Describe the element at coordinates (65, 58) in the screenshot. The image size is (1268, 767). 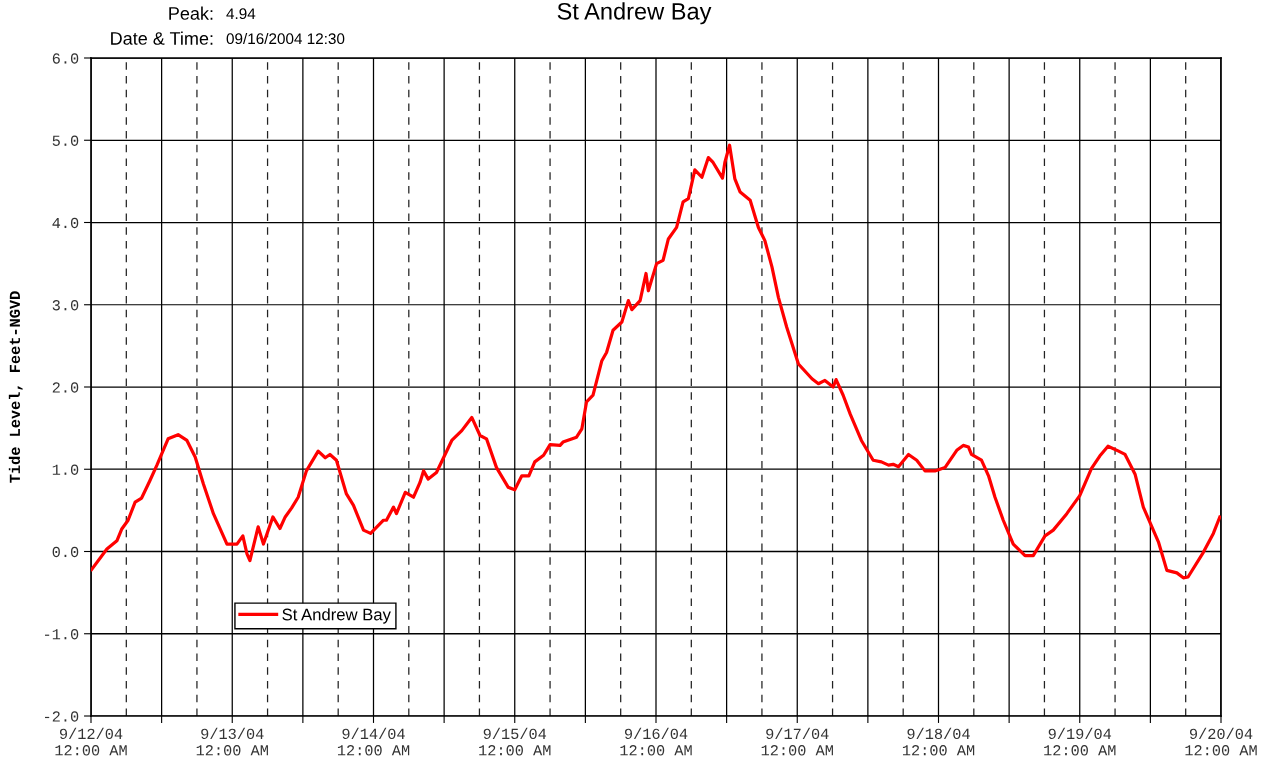
I see `y-tick-label: 6.0` at that location.